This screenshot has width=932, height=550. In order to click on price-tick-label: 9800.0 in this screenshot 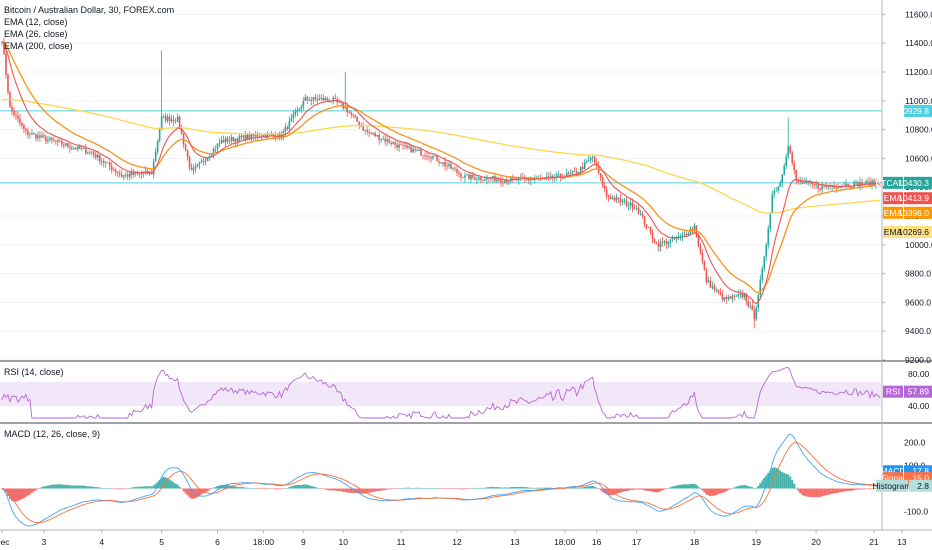, I will do `click(918, 274)`.